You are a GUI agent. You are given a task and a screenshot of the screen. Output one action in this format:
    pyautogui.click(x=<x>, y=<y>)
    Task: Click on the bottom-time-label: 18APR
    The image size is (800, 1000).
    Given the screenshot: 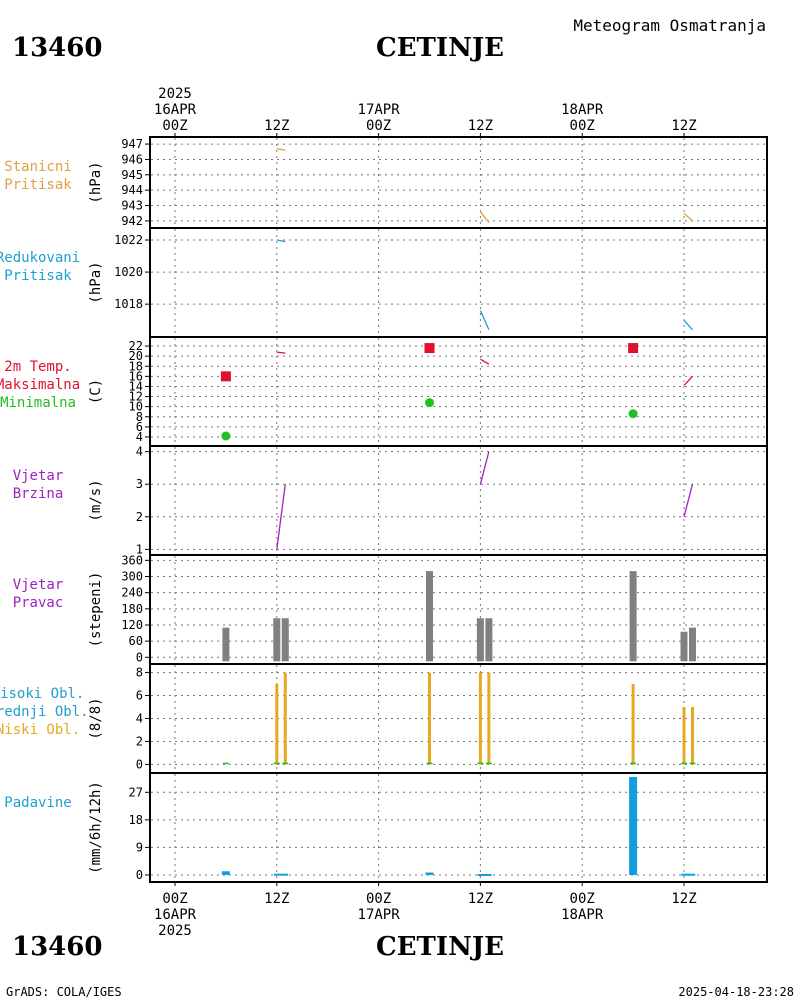 What is the action you would take?
    pyautogui.click(x=582, y=915)
    